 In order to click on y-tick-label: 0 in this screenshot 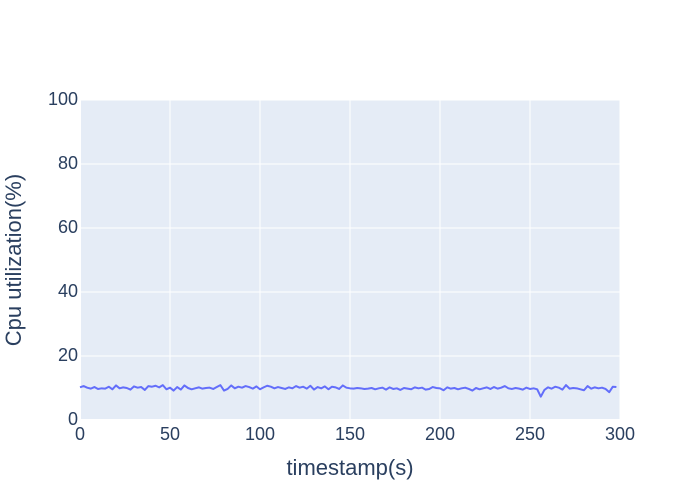, I will do `click(73, 419)`.